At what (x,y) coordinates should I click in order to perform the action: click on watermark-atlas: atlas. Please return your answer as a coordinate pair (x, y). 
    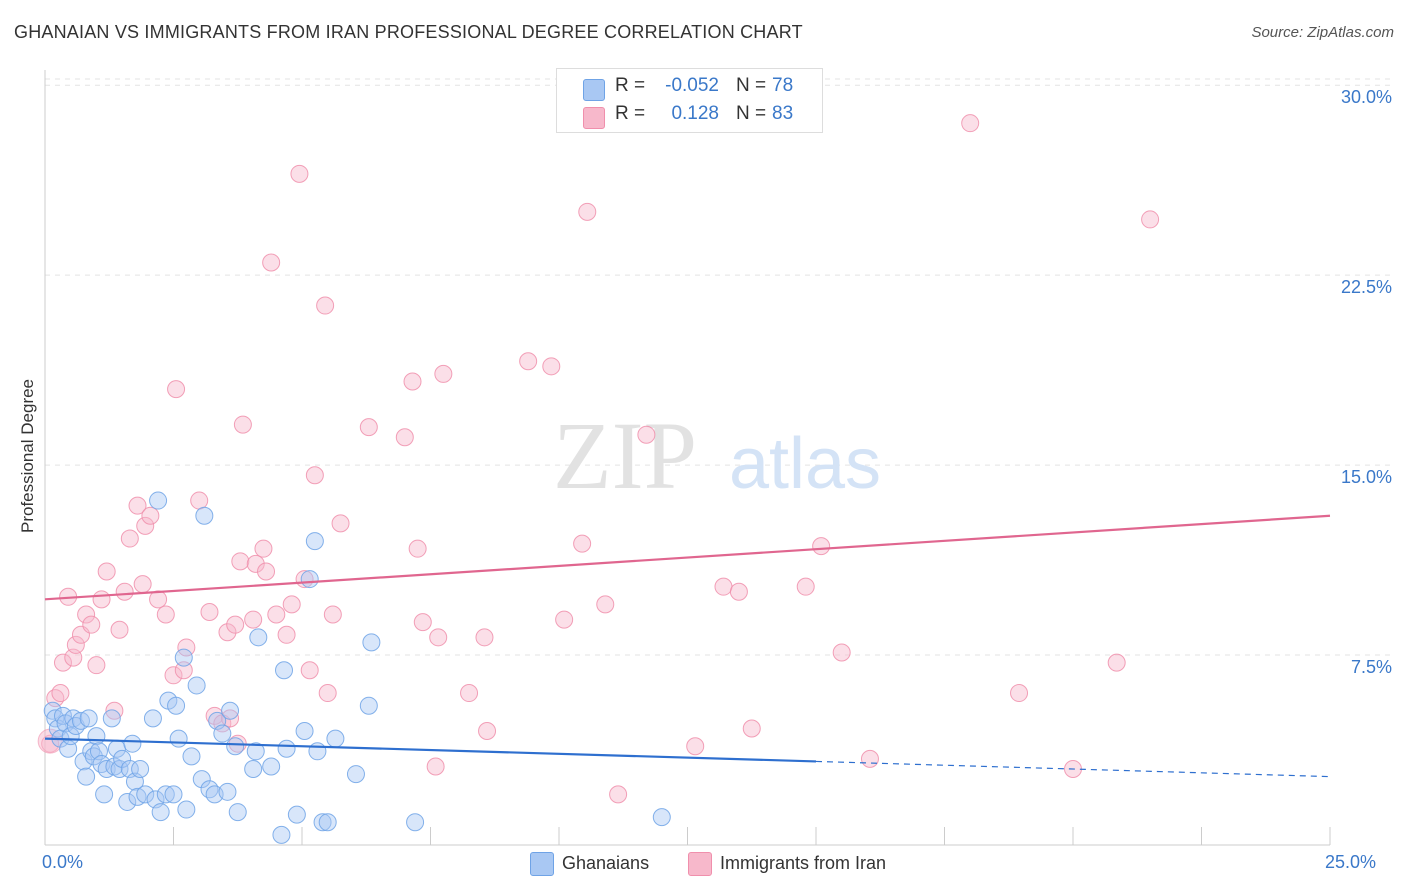
    Looking at the image, I should click on (805, 464).